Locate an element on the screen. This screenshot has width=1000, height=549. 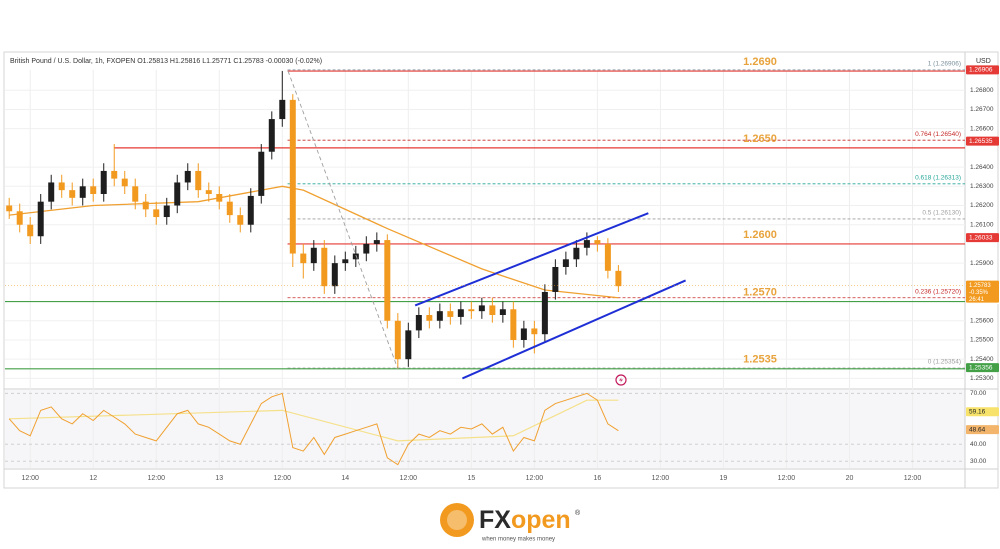
y-tick-label: 1.26800 is located at coordinates (982, 90).